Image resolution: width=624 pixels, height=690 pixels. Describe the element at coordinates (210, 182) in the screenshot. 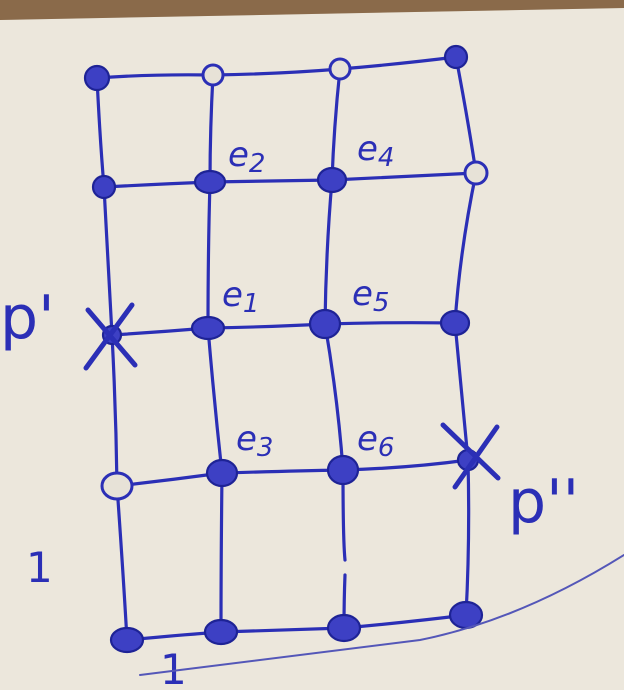

I see `node-r2c2` at that location.